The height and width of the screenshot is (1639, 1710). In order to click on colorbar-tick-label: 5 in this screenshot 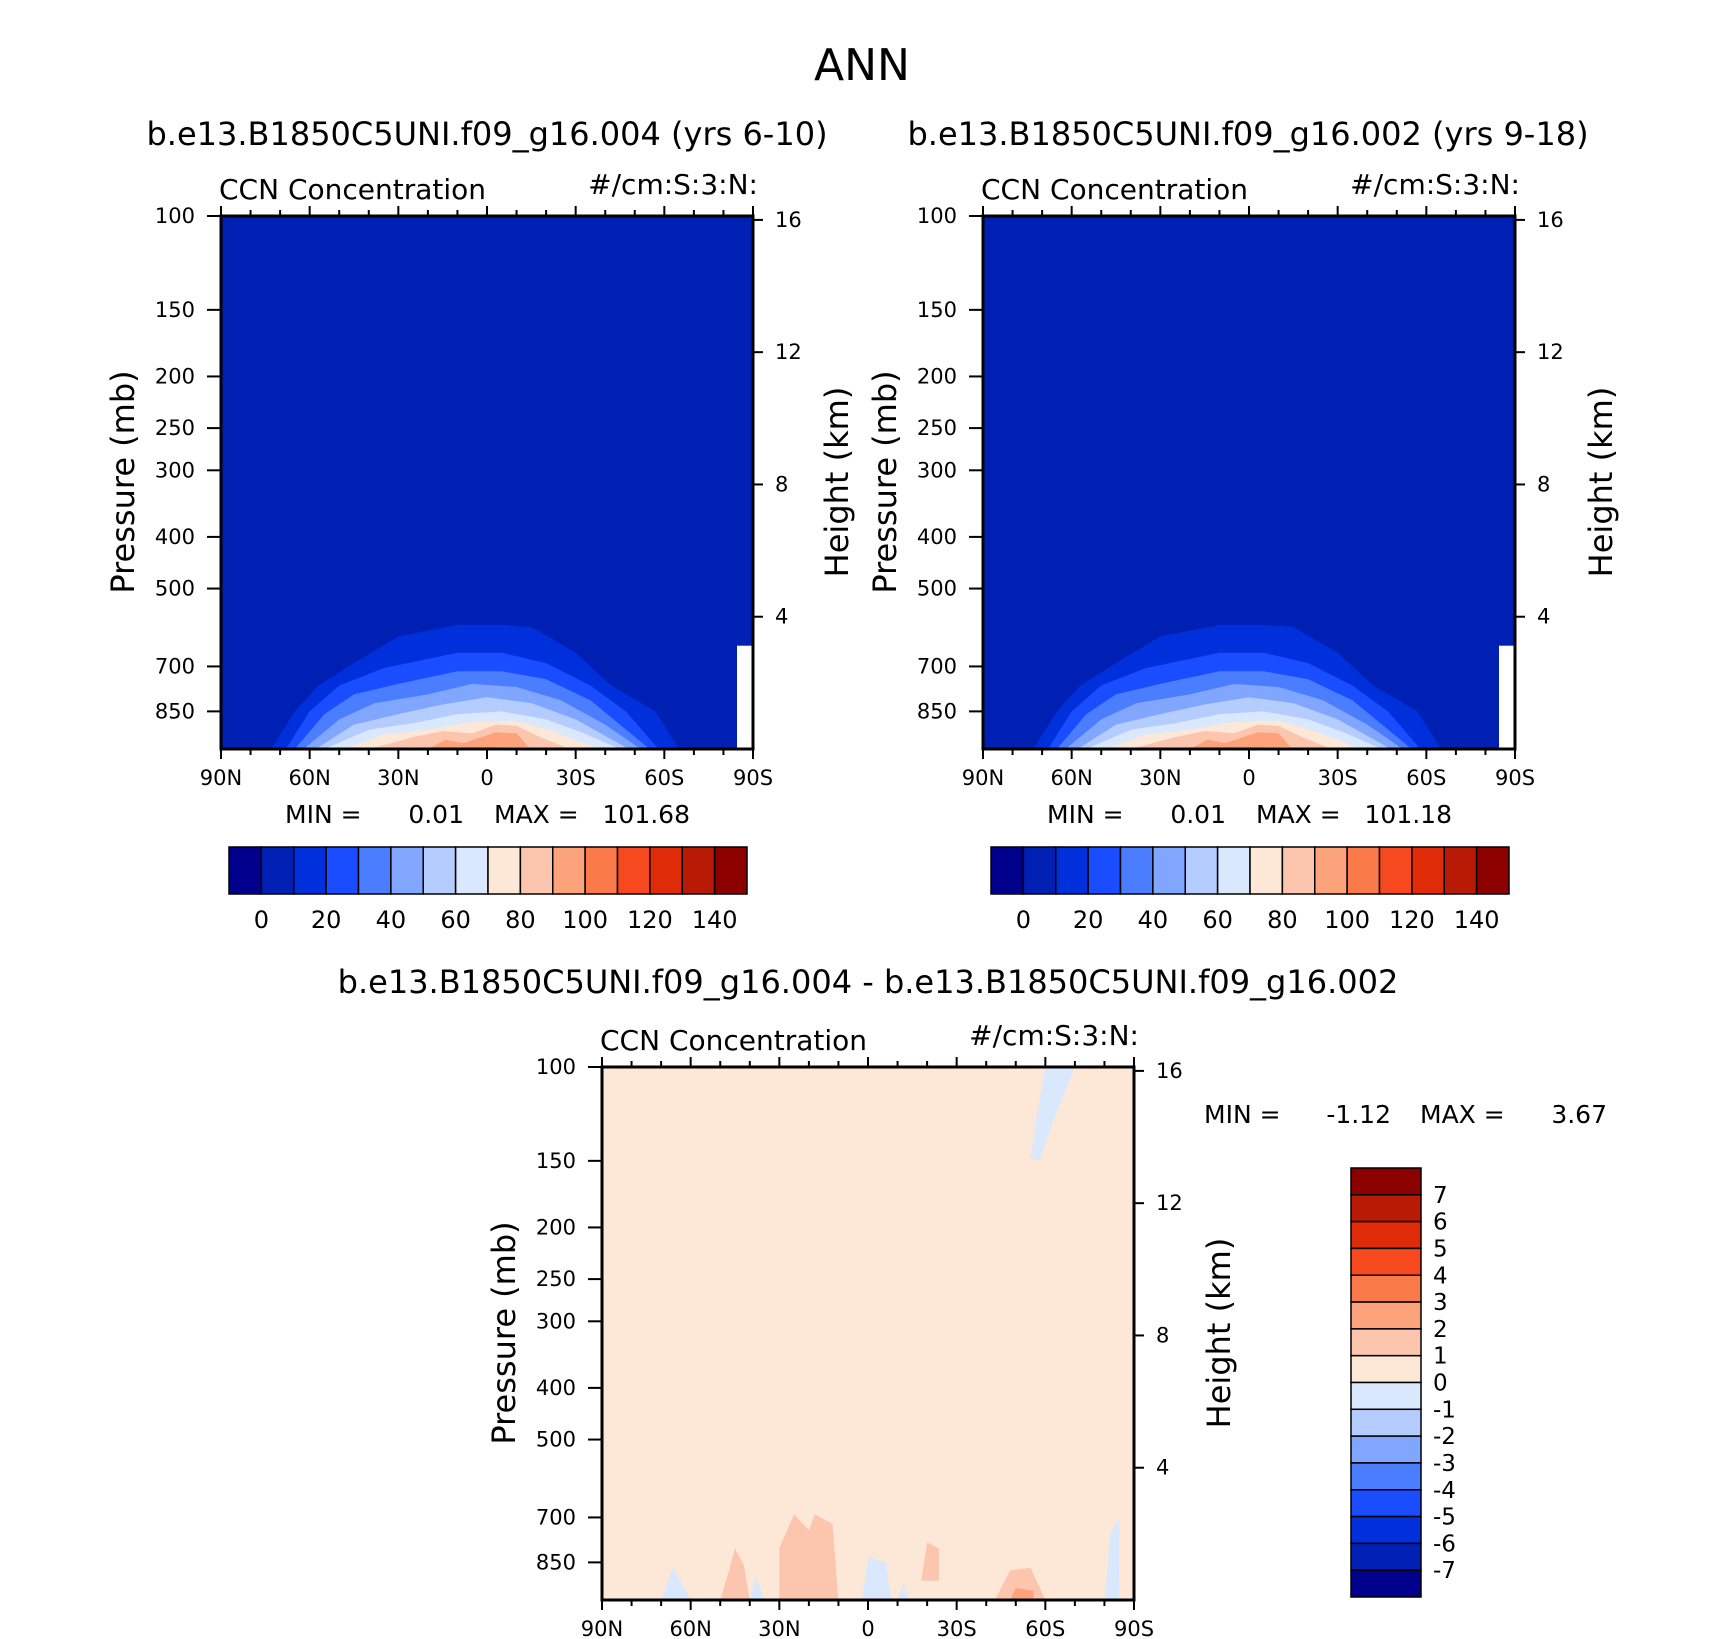, I will do `click(1440, 1249)`.